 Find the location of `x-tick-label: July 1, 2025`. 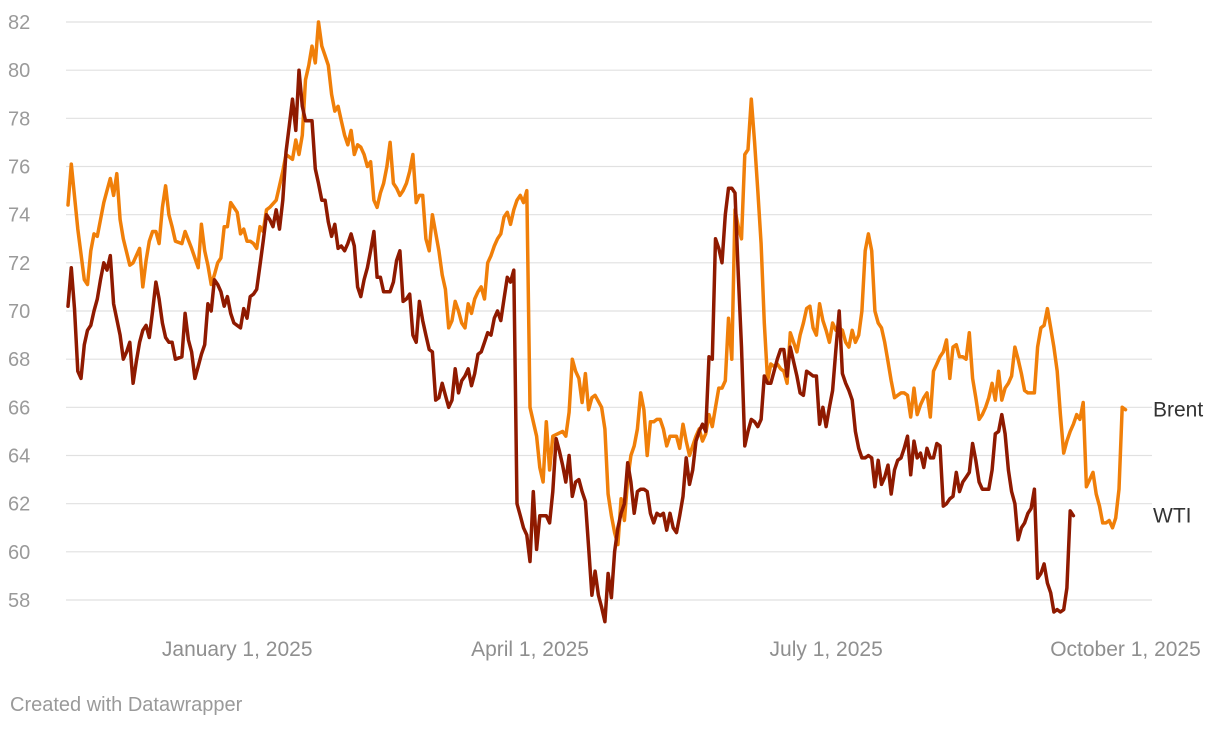

x-tick-label: July 1, 2025 is located at coordinates (826, 649).